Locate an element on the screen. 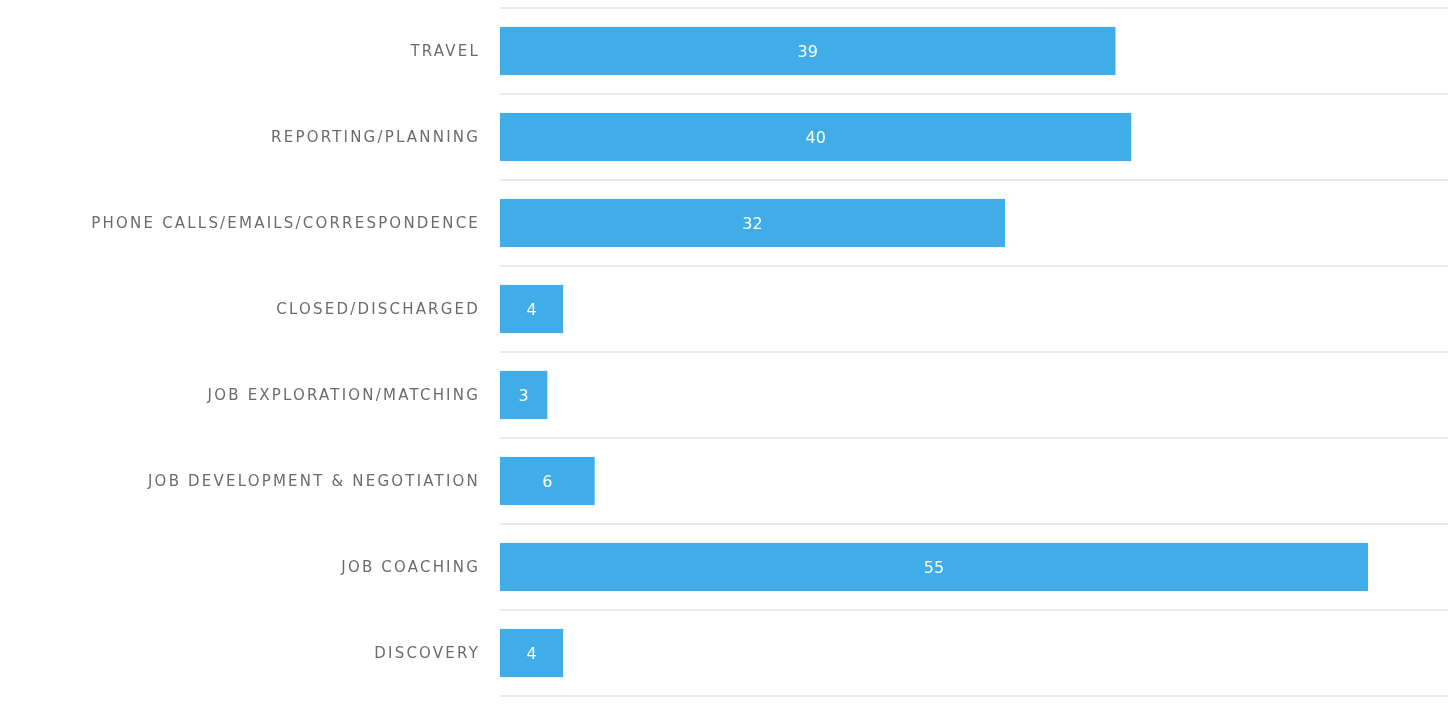  y-tick-label: JOB DEVELOPMENT & NEGOTIATION is located at coordinates (313, 480).